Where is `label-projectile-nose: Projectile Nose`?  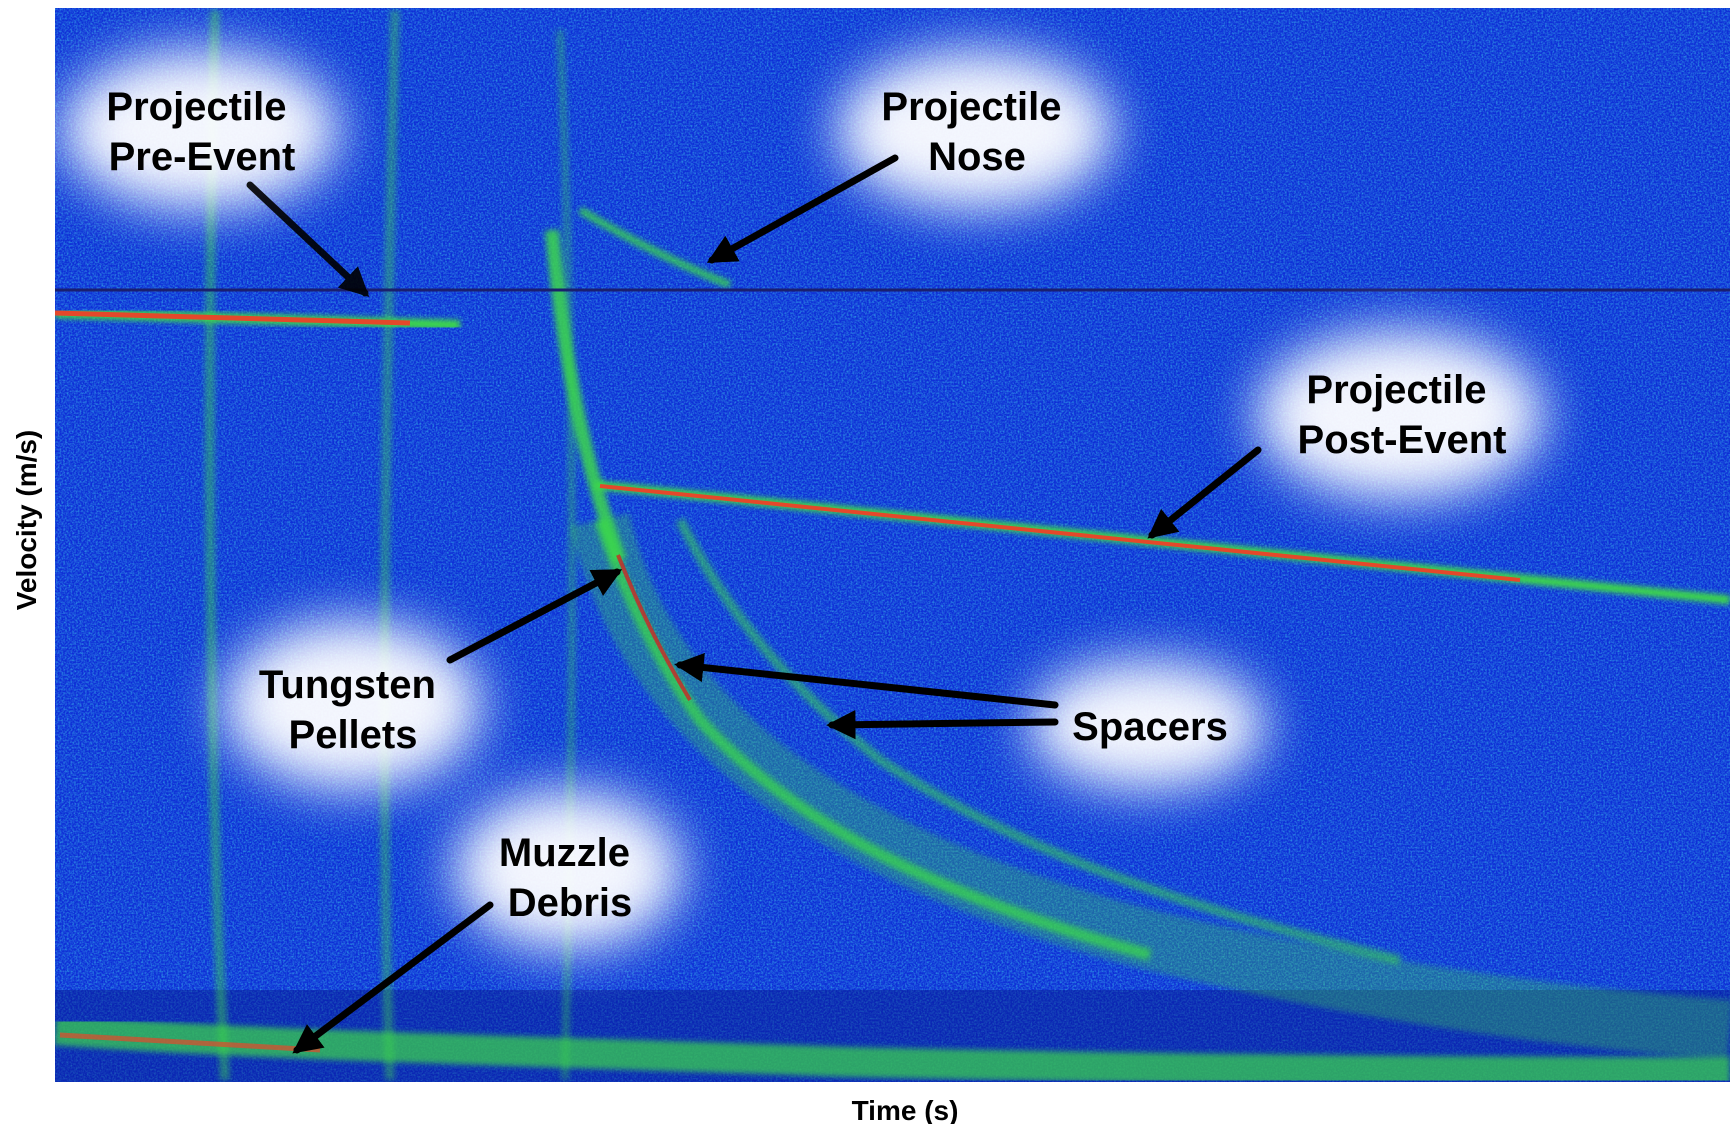
label-projectile-nose: Projectile Nose is located at coordinates (976, 132).